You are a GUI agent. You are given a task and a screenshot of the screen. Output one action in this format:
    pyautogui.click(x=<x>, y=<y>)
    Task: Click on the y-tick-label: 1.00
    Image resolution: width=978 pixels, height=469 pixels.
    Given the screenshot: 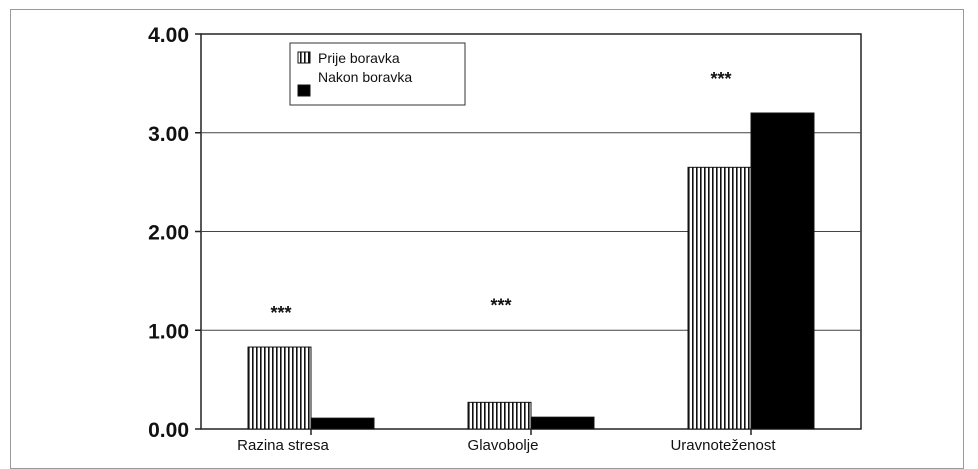 What is the action you would take?
    pyautogui.click(x=168, y=331)
    